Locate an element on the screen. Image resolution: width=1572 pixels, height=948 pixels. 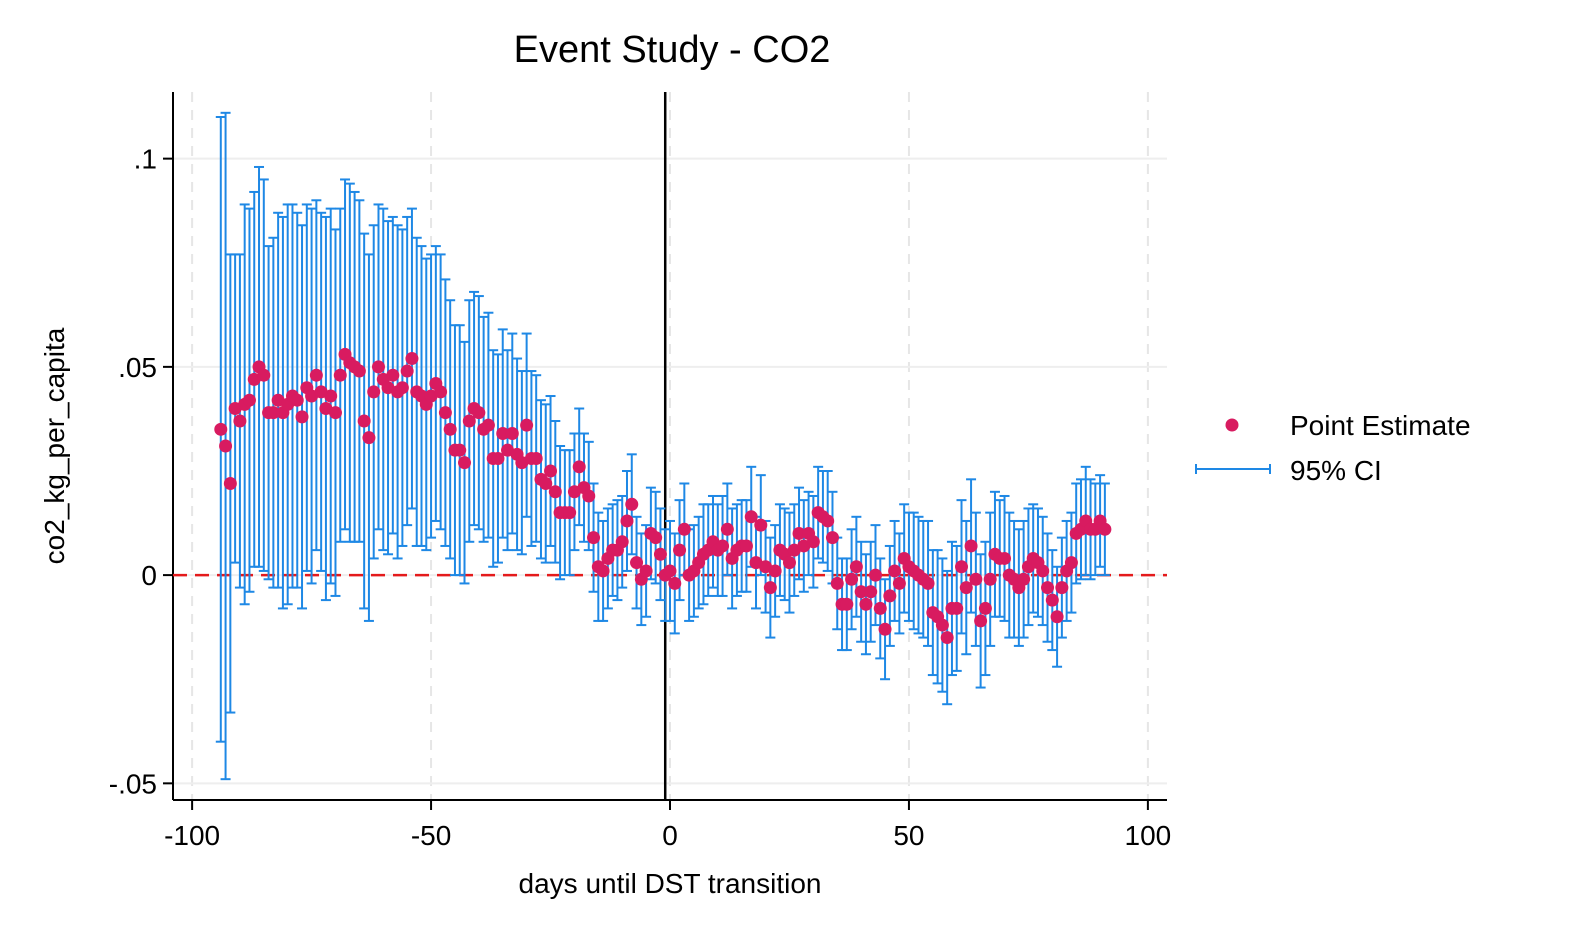
y-axis-label: co2_kg_per_capita is located at coordinates (54, 445).